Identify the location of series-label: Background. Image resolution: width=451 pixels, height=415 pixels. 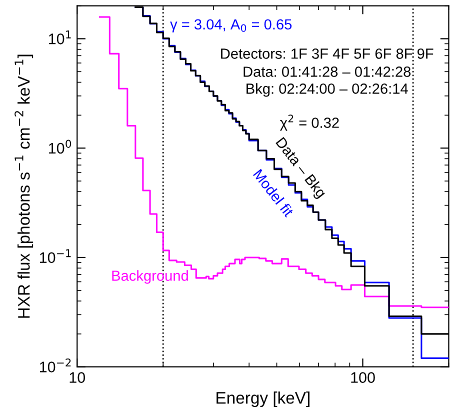
(150, 277).